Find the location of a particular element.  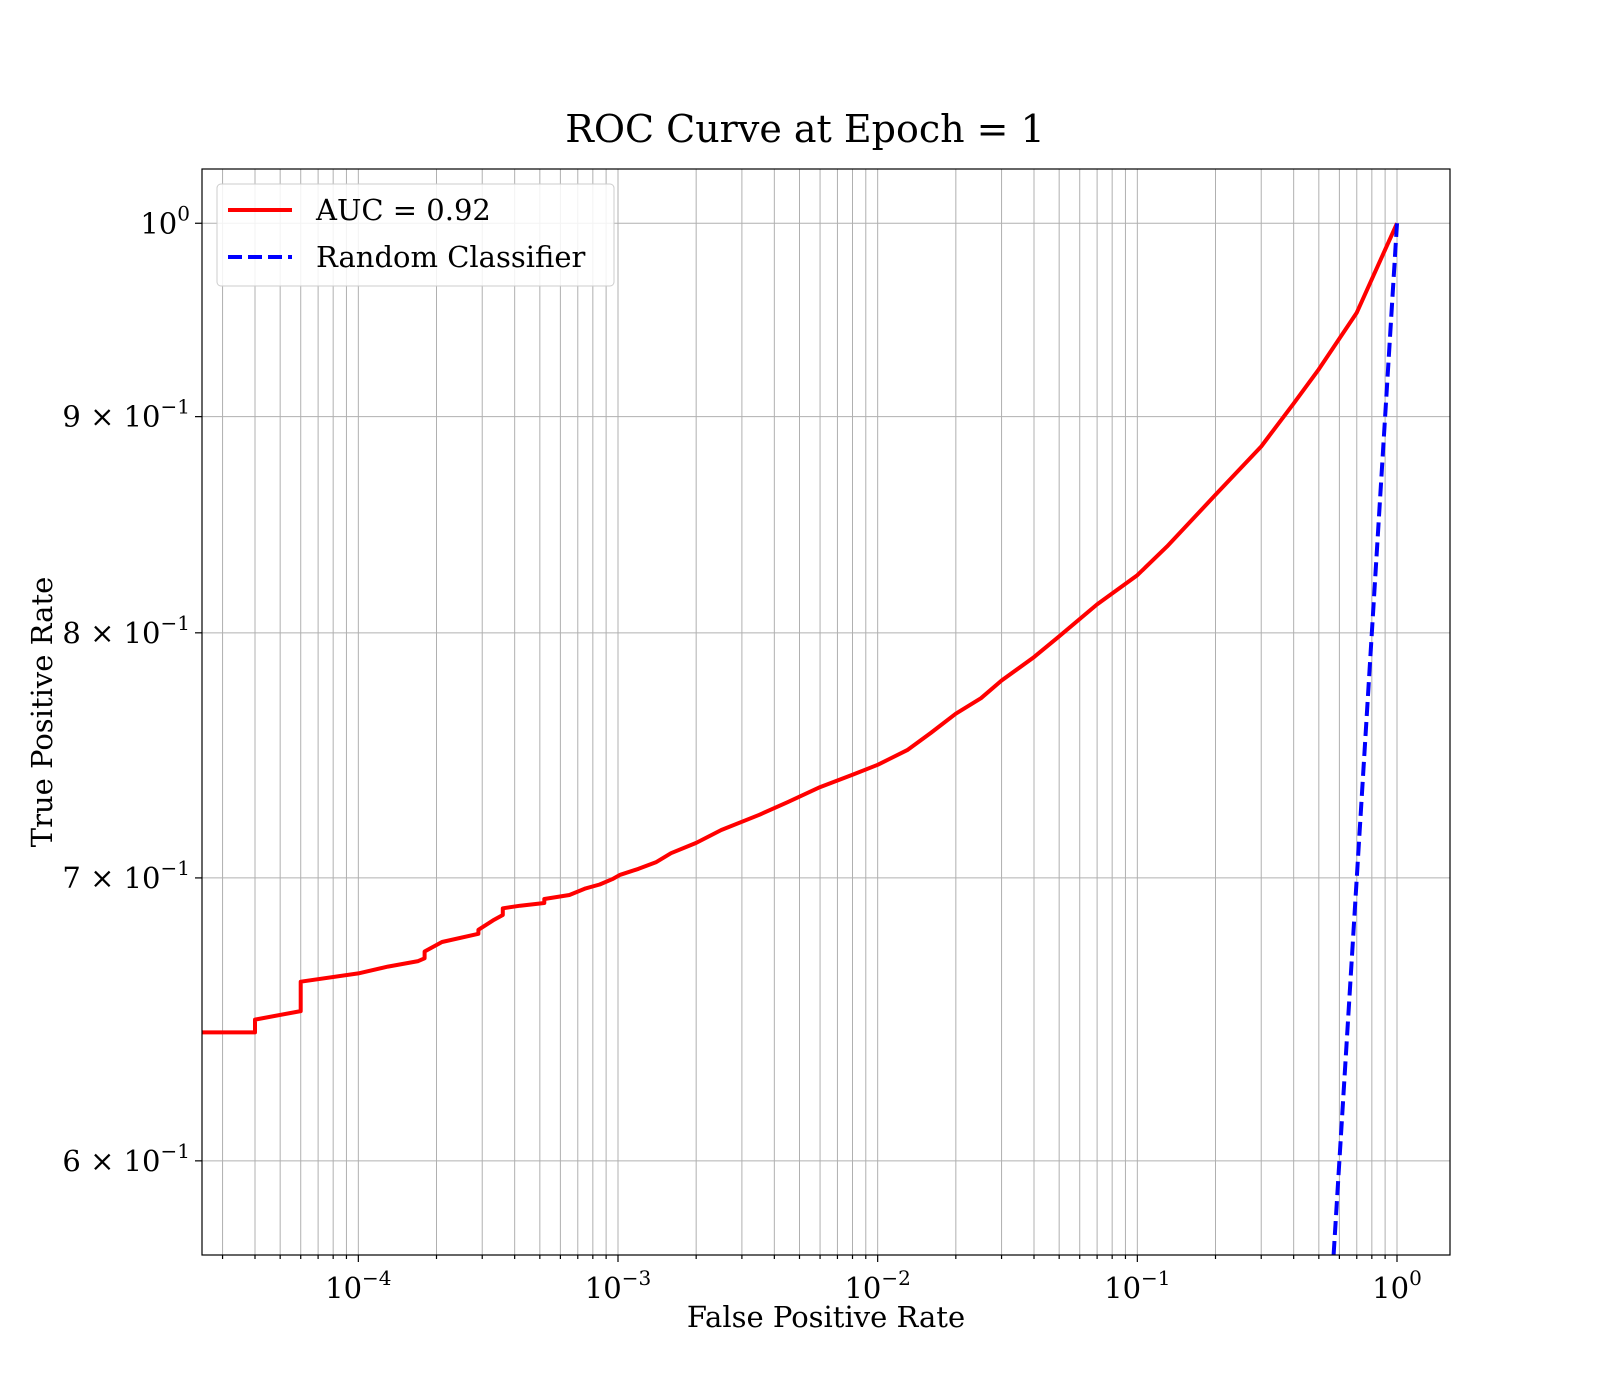

legend-box is located at coordinates (415, 235).